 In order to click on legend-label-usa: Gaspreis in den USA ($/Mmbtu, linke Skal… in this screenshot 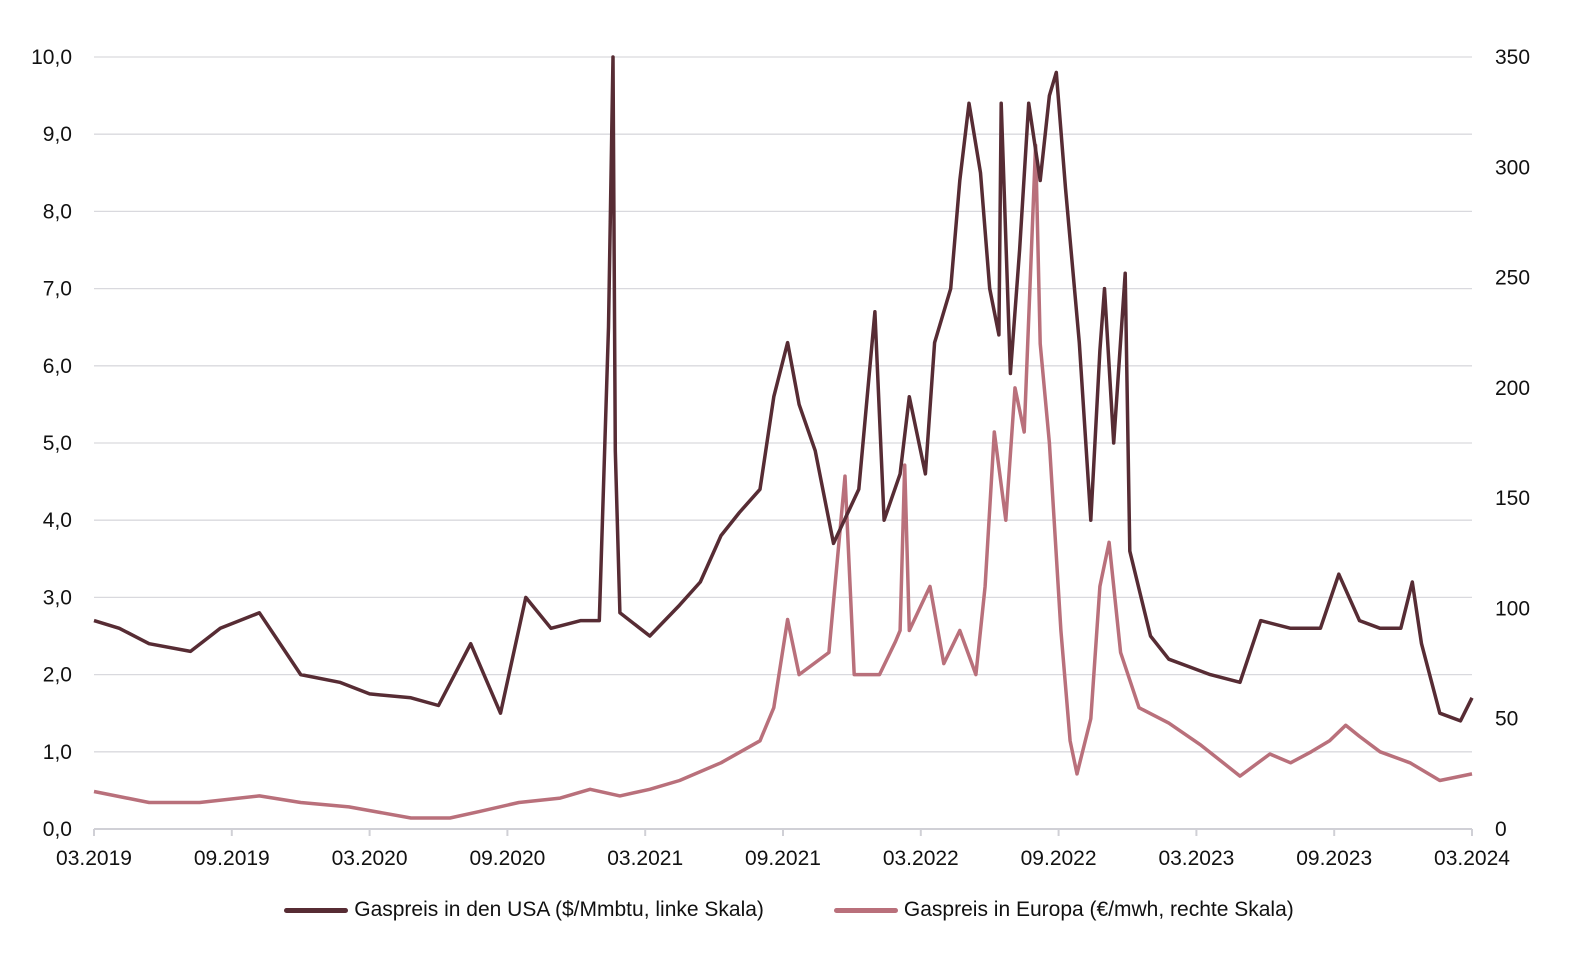, I will do `click(559, 909)`.